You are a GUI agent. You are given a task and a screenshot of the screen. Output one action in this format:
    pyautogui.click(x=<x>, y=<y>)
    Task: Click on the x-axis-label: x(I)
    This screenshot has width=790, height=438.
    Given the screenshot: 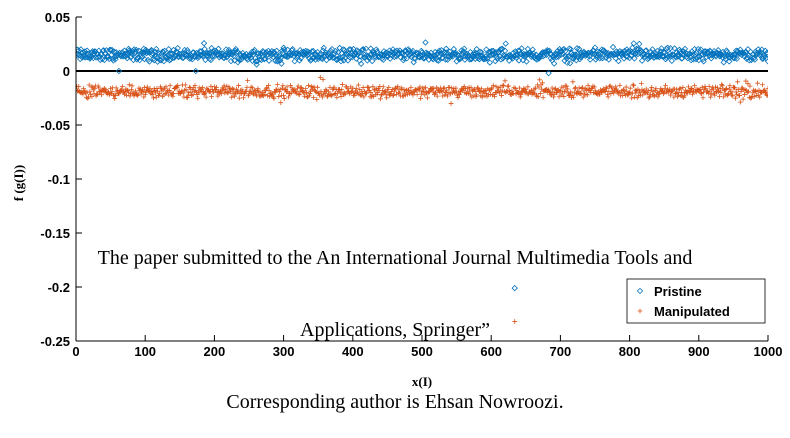 What is the action you would take?
    pyautogui.click(x=422, y=381)
    